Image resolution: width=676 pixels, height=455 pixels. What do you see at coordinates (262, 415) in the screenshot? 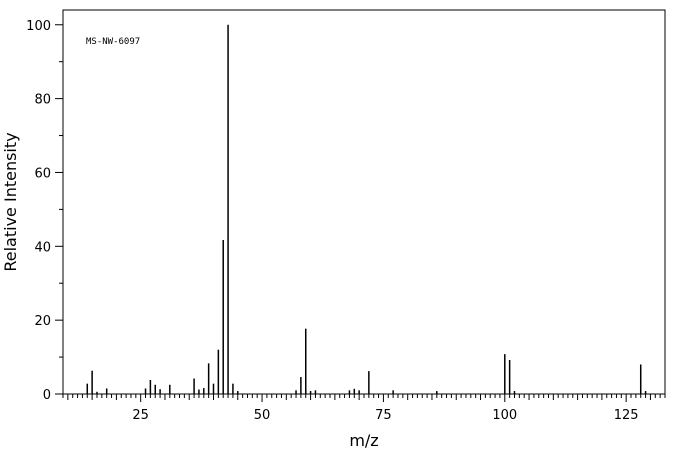
I see `x-tick-label: 50` at bounding box center [262, 415].